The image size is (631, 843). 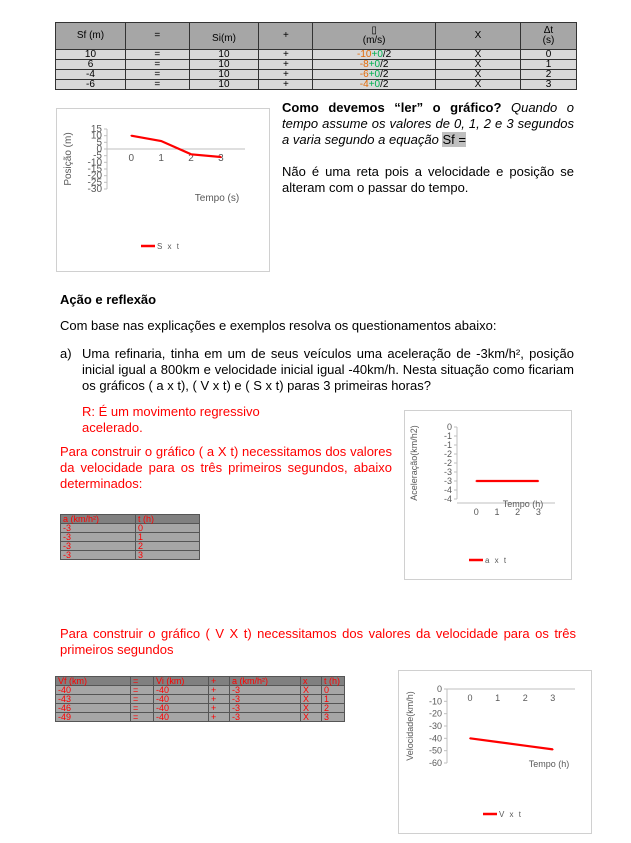 What do you see at coordinates (548, 84) in the screenshot?
I see `cell-t: 3` at bounding box center [548, 84].